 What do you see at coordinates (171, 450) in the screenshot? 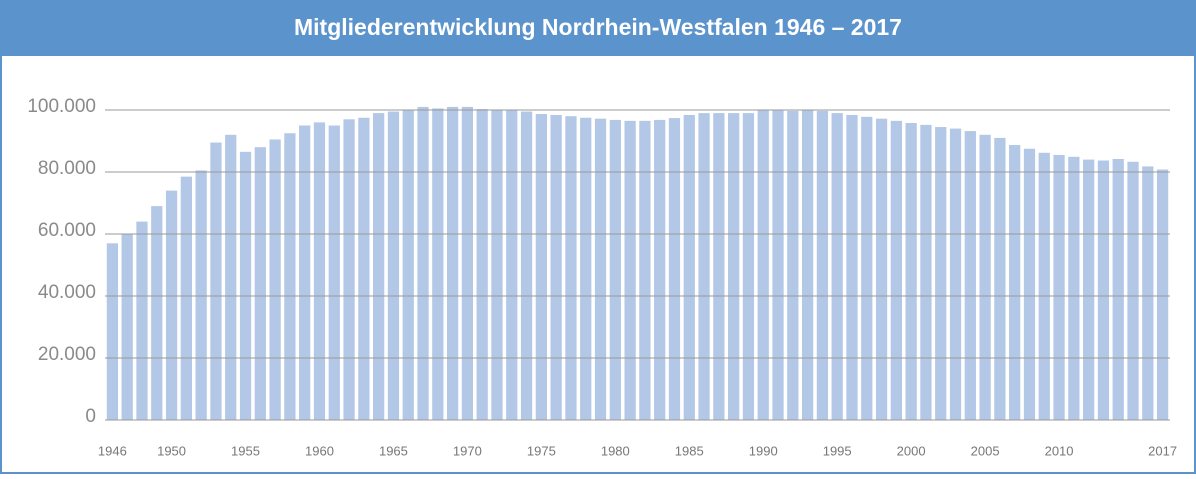
I see `x-tick-label: 1950` at bounding box center [171, 450].